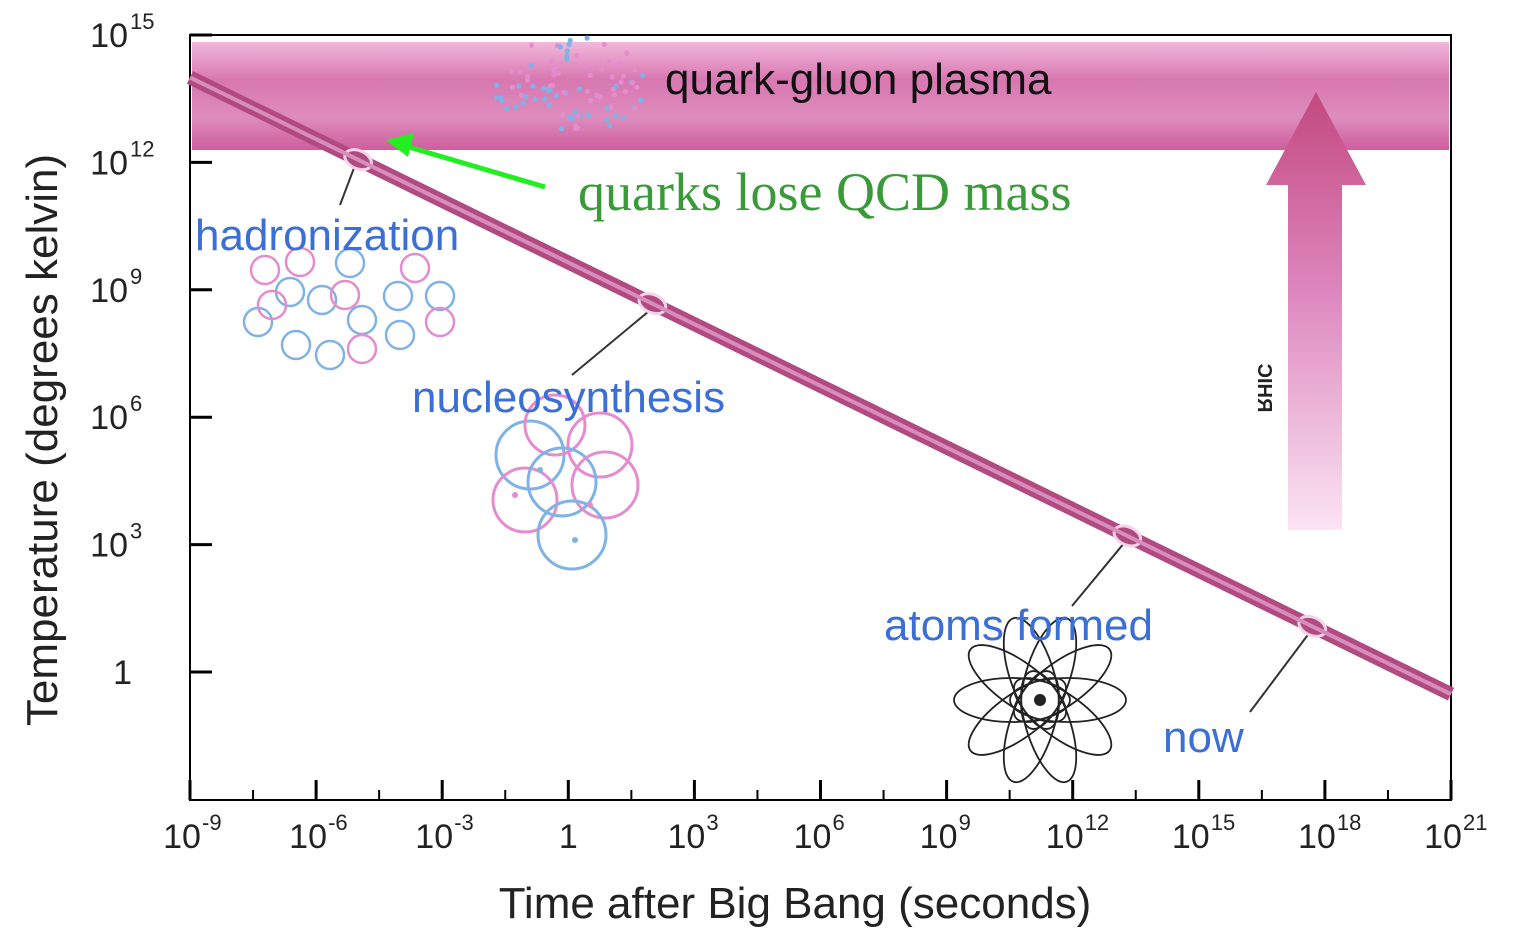  I want to click on hadron-illustration, so click(349, 308).